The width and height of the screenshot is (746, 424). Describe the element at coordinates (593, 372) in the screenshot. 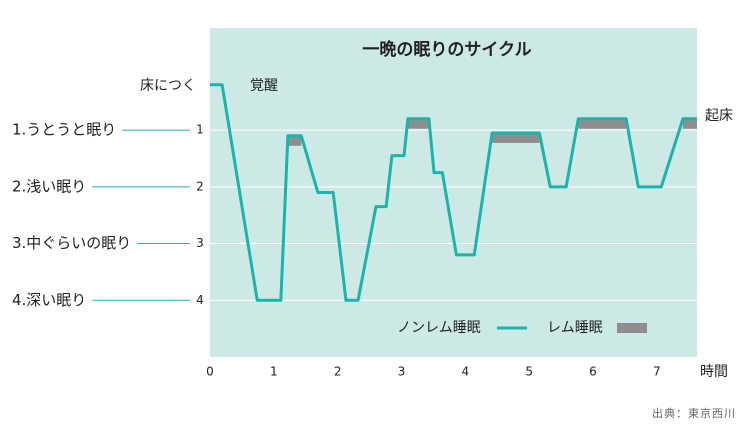

I see `x-tick-label: 6` at that location.